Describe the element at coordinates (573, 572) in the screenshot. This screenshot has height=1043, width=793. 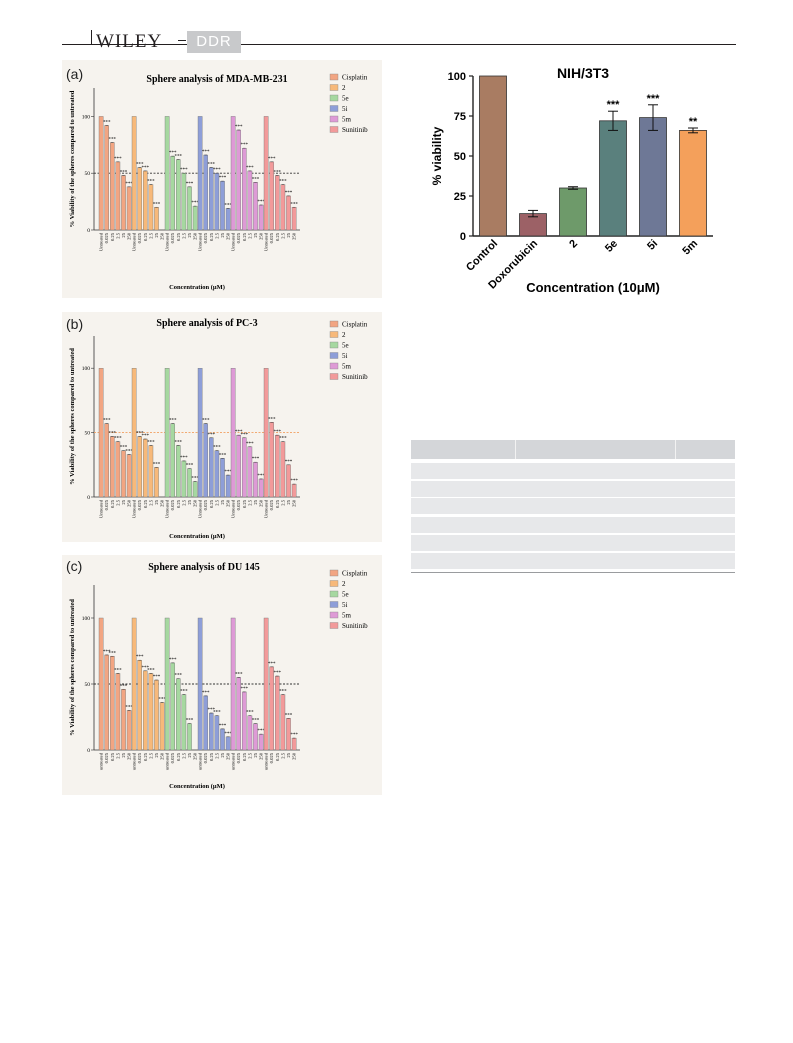
I see `table-bottom-rule` at that location.